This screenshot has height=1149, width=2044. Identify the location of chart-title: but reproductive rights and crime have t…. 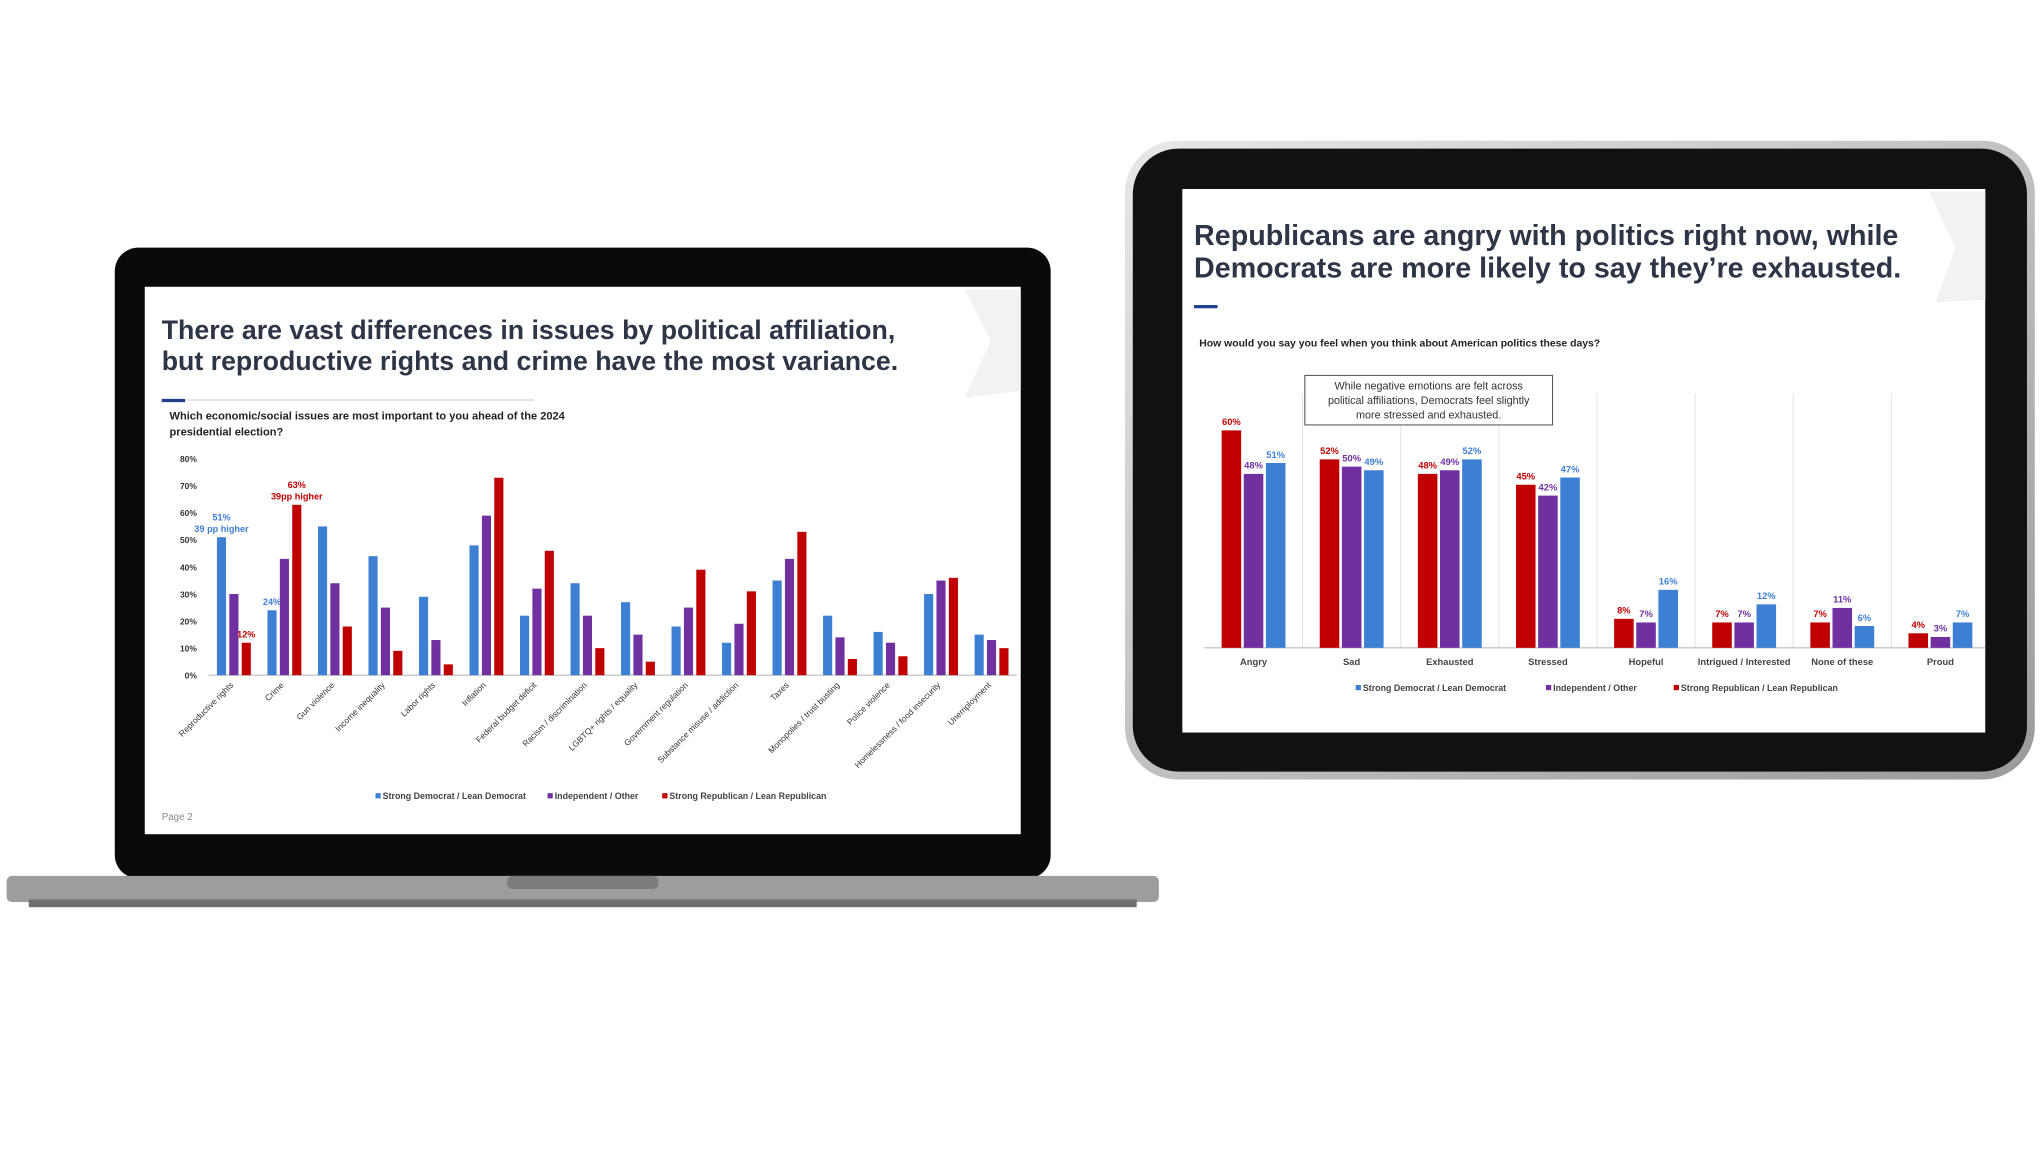
(530, 361).